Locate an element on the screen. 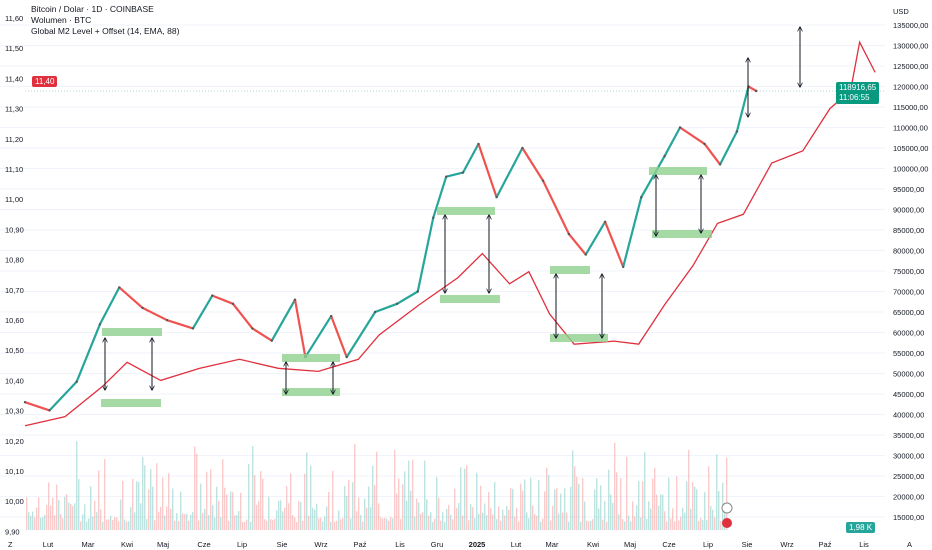 Image resolution: width=932 pixels, height=550 pixels. lightning-event-icon is located at coordinates (727, 508).